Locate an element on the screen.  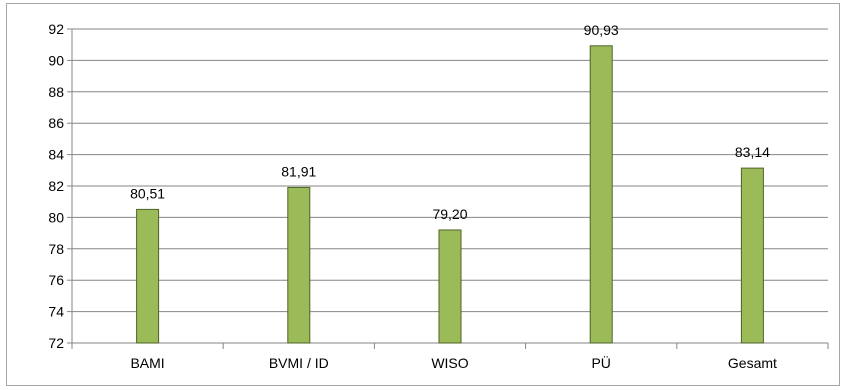
y-tick-label: 90 is located at coordinates (56, 60).